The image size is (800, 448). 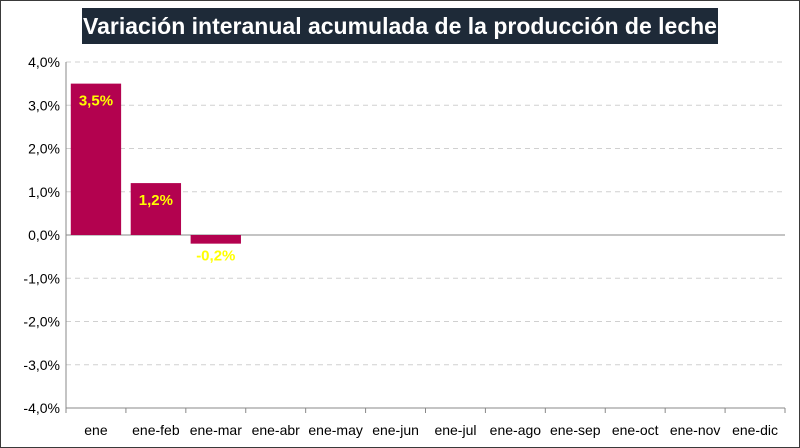 I want to click on x-tick-label: ene, so click(x=96, y=430).